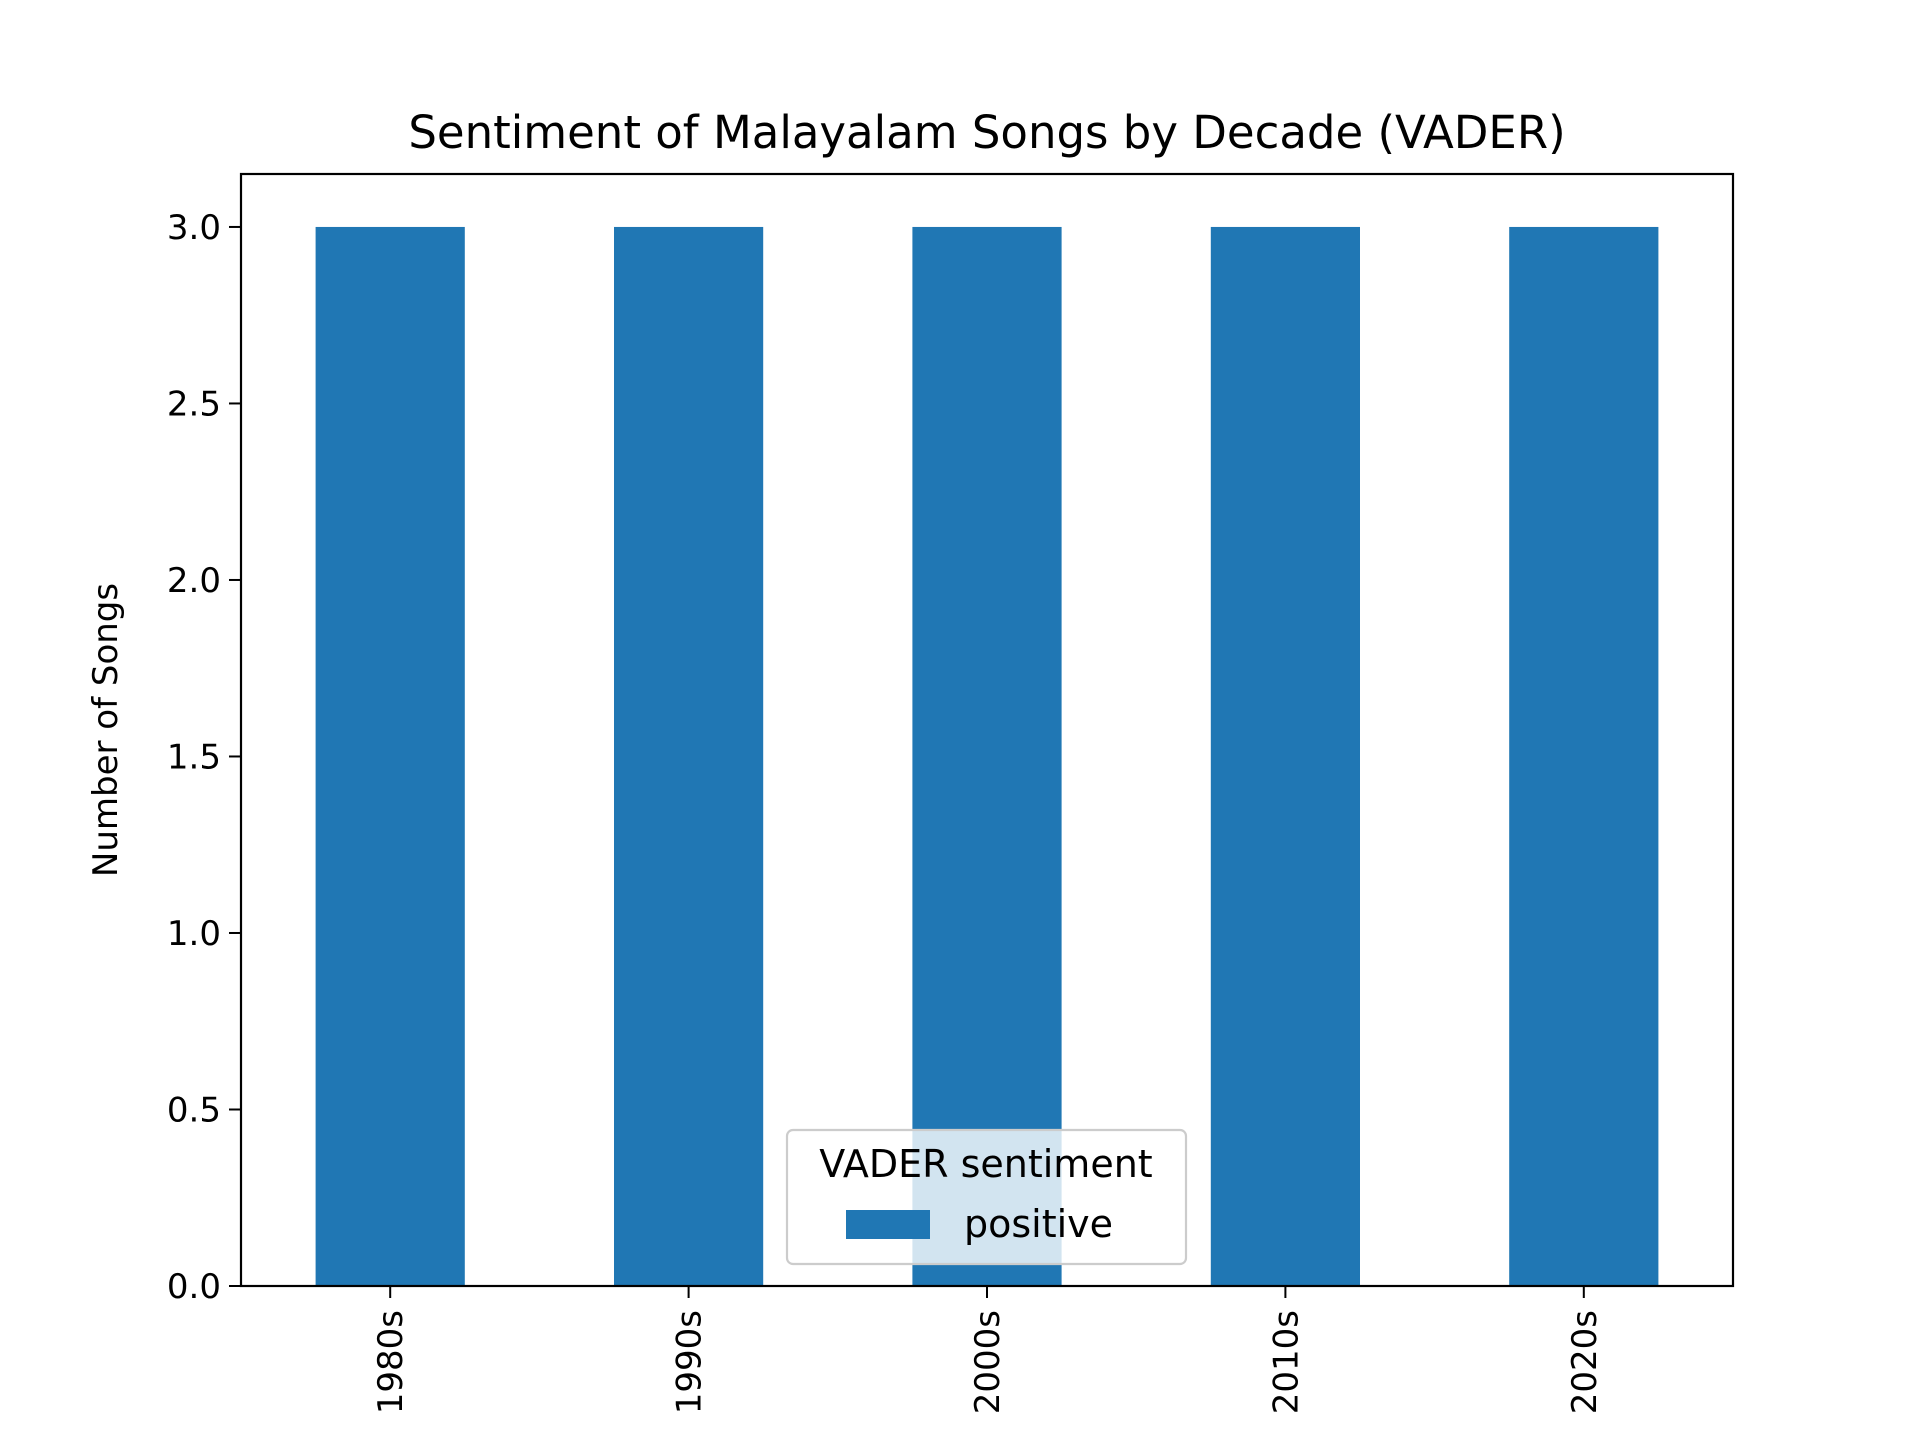 Image resolution: width=1920 pixels, height=1440 pixels. I want to click on legend-title: VADER sentiment, so click(985, 1164).